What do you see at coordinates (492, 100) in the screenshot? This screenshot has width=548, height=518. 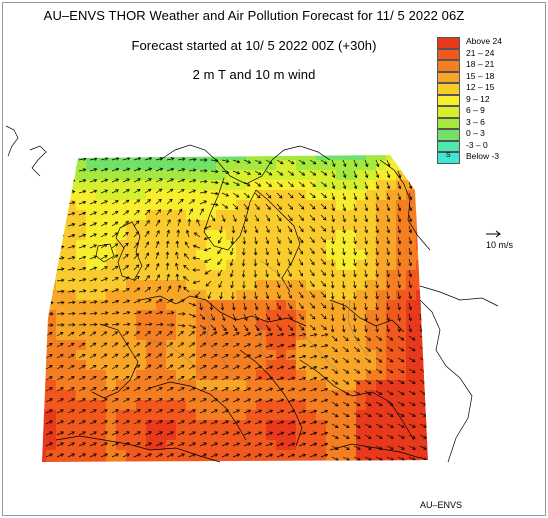 I see `legend-item: 9 – 12` at bounding box center [492, 100].